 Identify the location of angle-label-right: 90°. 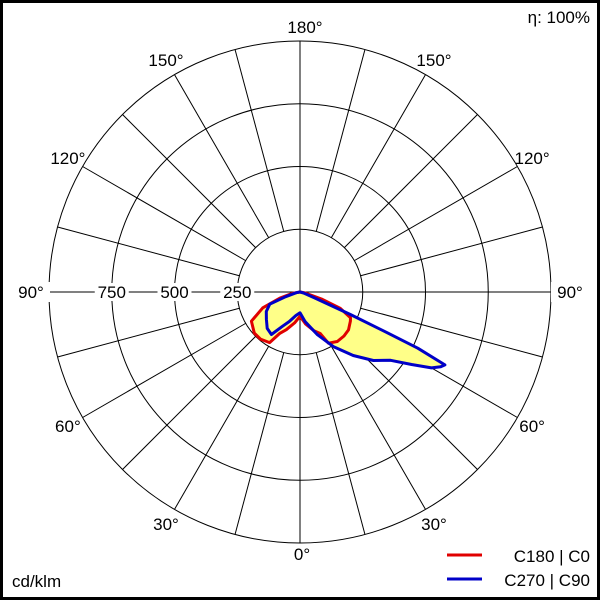
(570, 292).